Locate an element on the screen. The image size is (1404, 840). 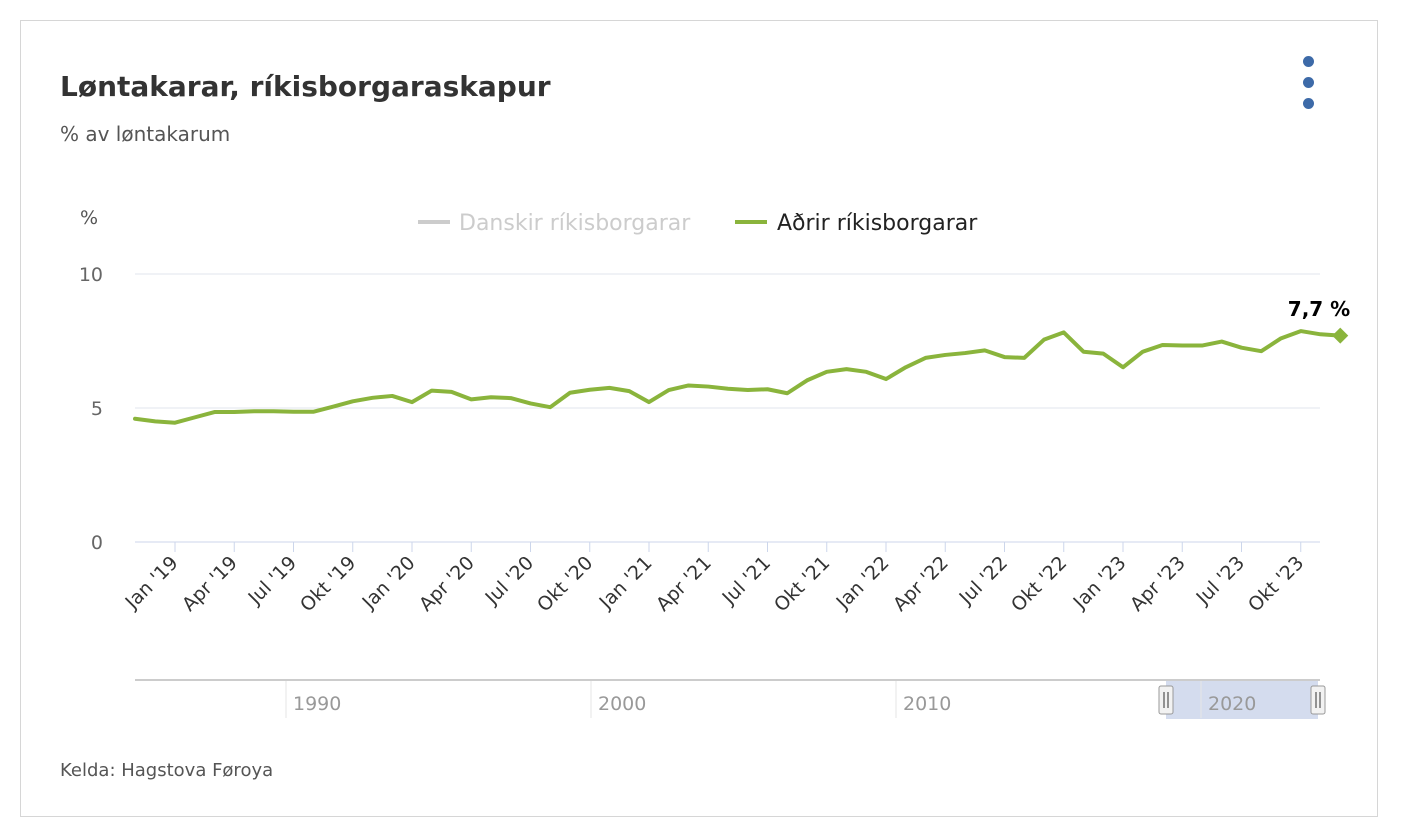
legend: Danskir ríkisborgarar Aðrir ríkisborgarar is located at coordinates (698, 223).